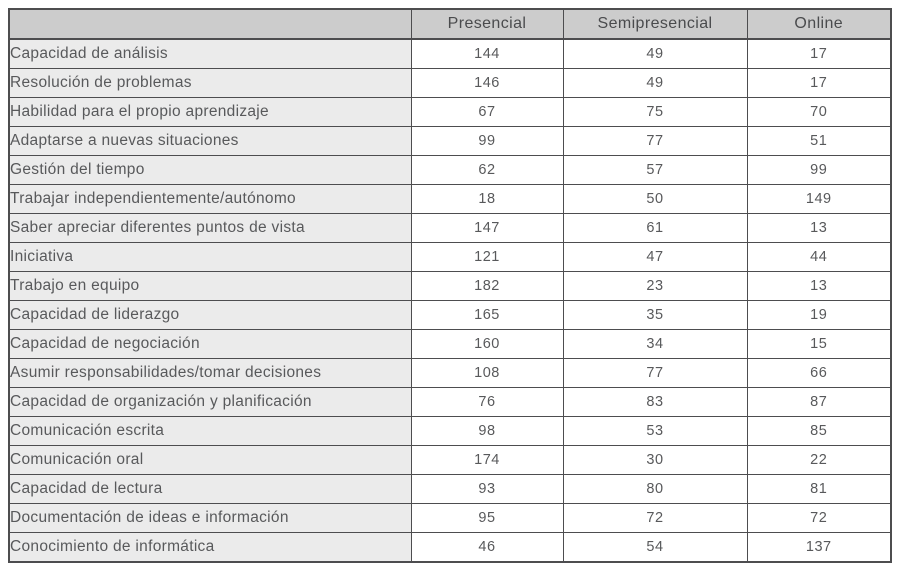  Describe the element at coordinates (210, 53) in the screenshot. I see `row-label: Capacidad de análisis` at that location.